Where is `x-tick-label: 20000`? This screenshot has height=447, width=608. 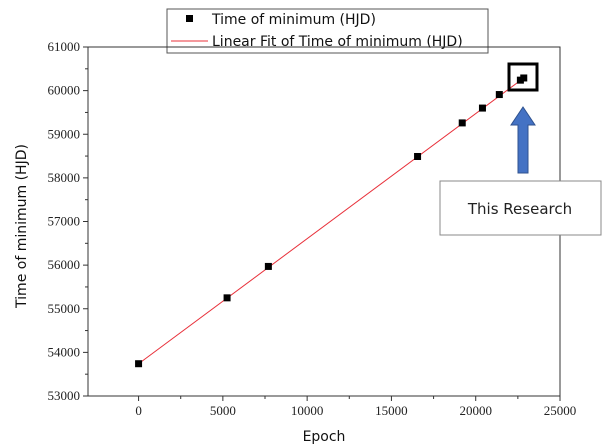 x-tick-label: 20000 is located at coordinates (475, 410).